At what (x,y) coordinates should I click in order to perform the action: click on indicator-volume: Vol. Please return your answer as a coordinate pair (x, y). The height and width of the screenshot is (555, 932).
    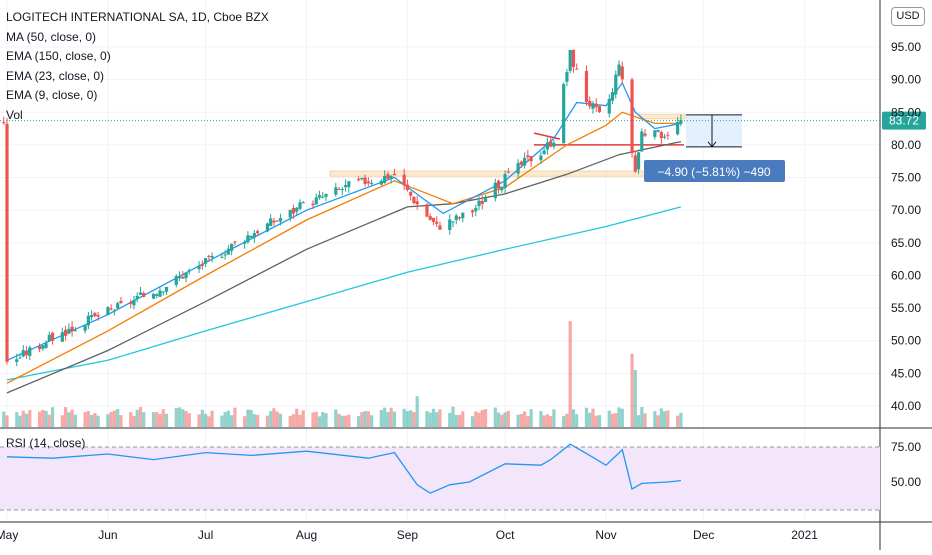
    Looking at the image, I should click on (14, 114).